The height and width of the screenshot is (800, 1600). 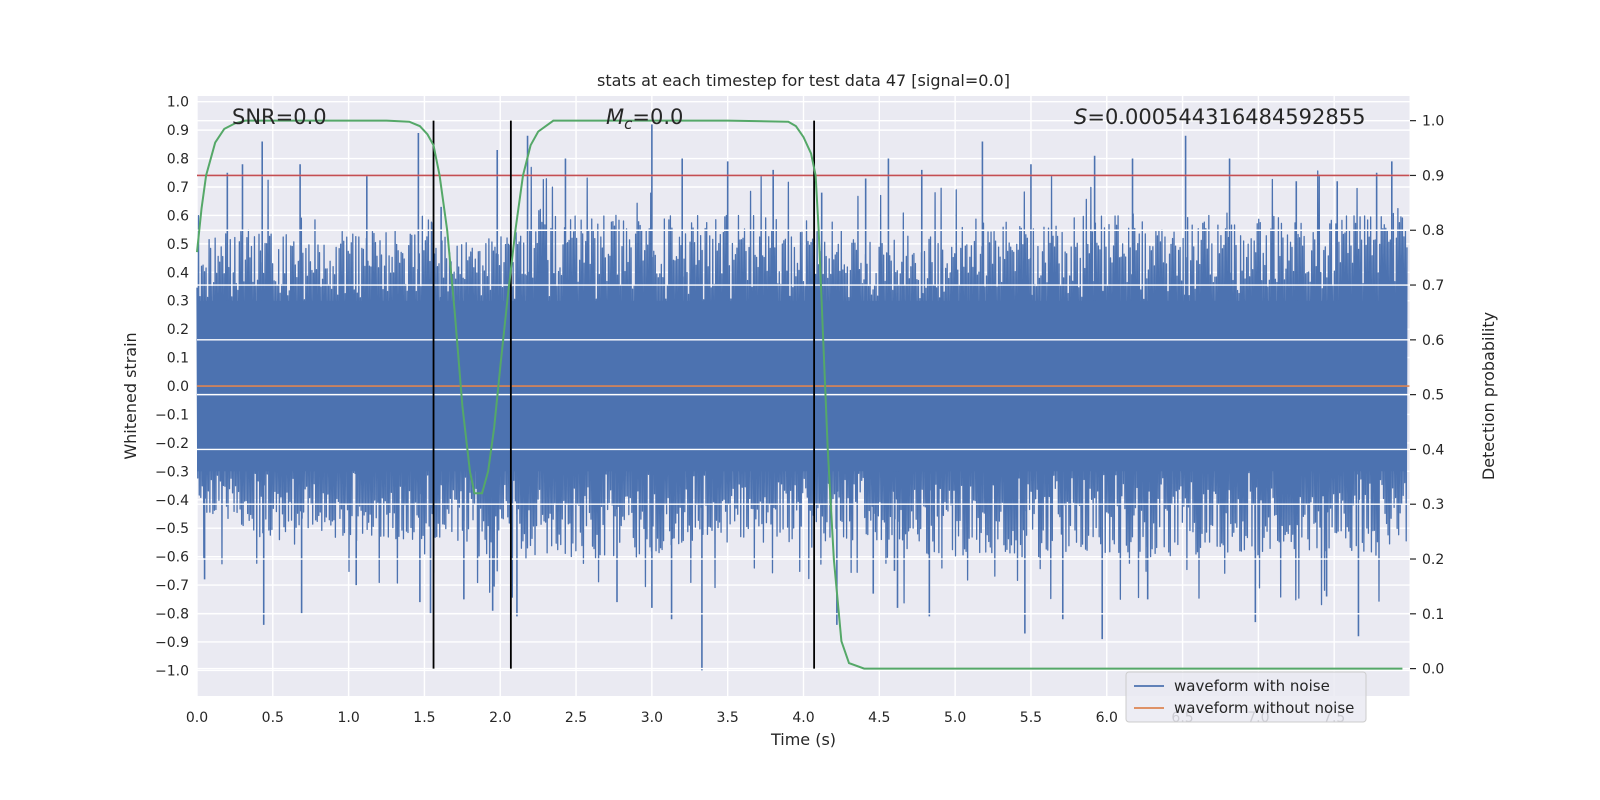 I want to click on s-symbol: S, so click(x=1080, y=117).